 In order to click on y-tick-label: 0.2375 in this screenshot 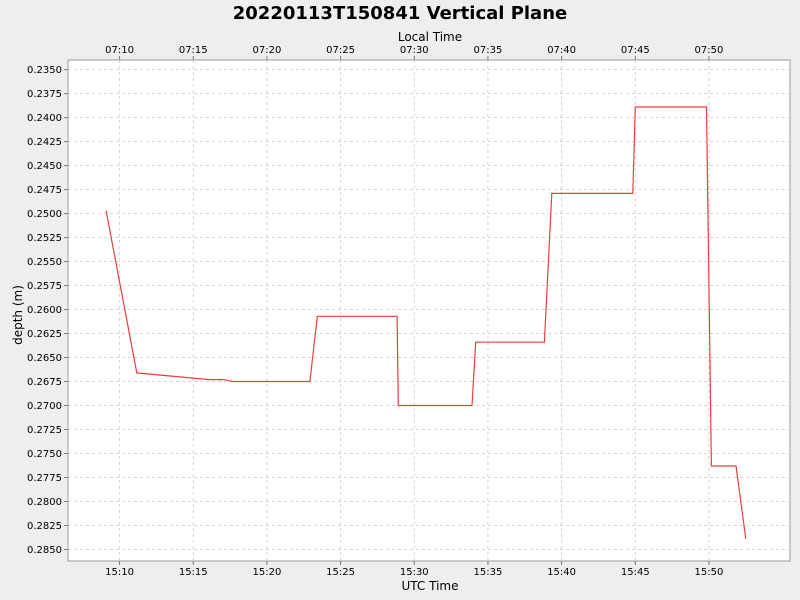, I will do `click(44, 94)`.